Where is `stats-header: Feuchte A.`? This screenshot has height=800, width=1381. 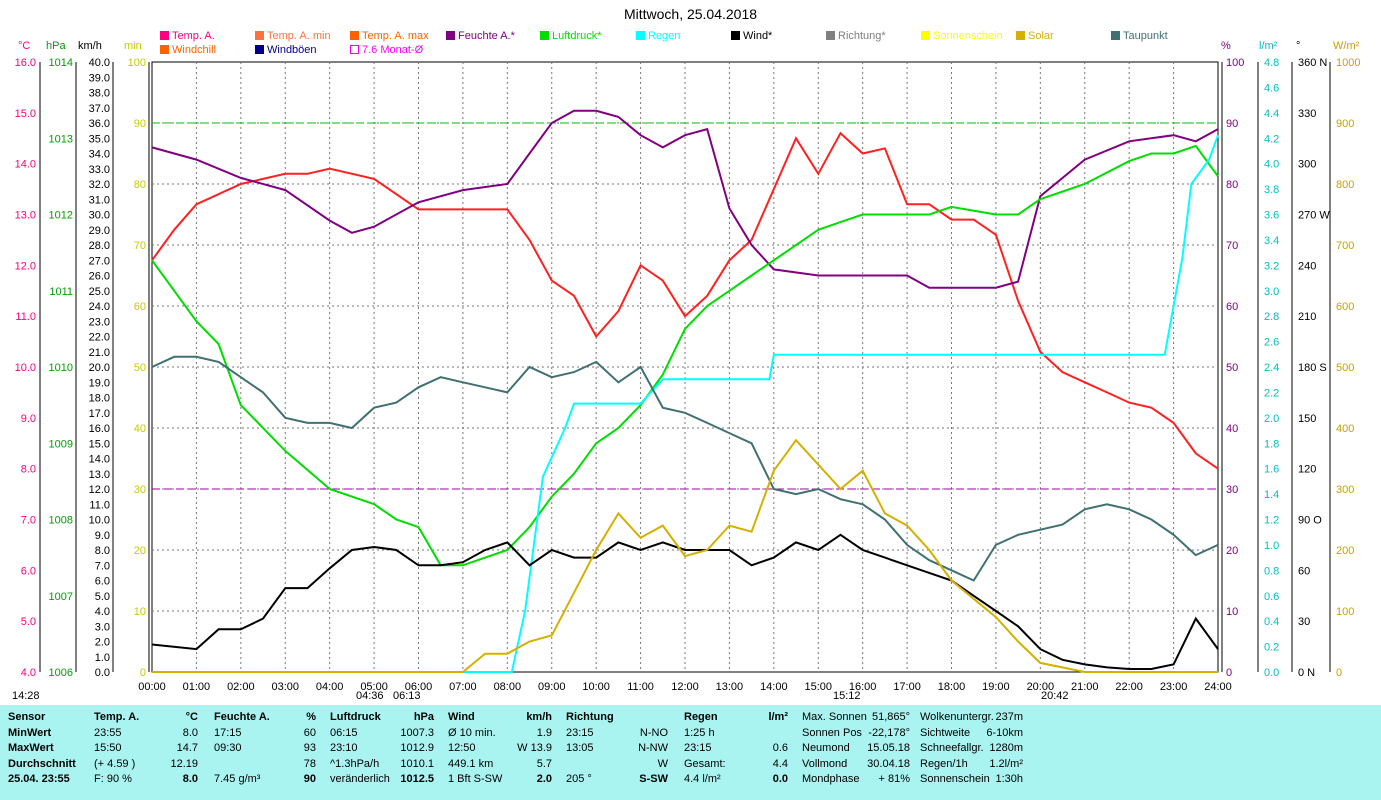 stats-header: Feuchte A. is located at coordinates (242, 717).